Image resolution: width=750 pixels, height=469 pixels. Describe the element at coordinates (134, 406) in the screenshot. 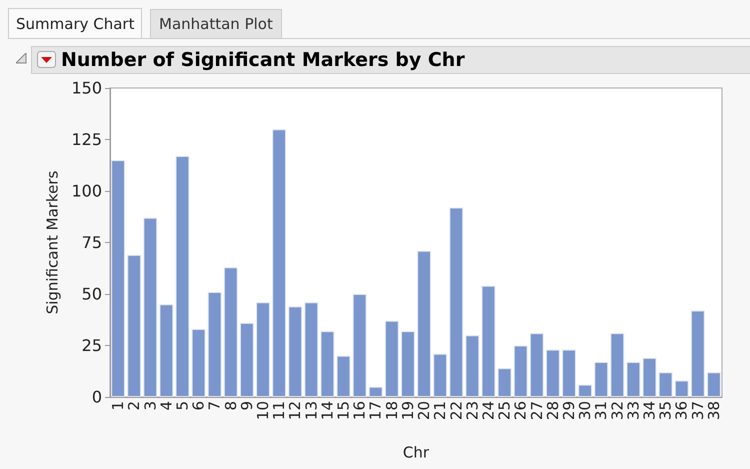

I see `x-tick-label: 2` at that location.